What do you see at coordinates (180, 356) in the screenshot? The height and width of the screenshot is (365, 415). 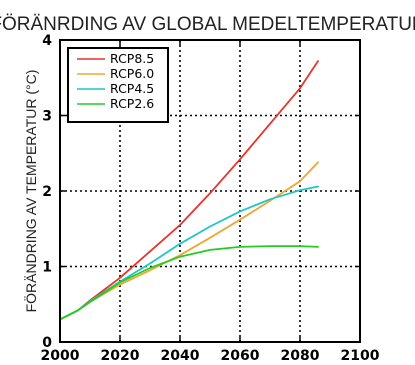 I see `x-tick-label: 2040` at bounding box center [180, 356].